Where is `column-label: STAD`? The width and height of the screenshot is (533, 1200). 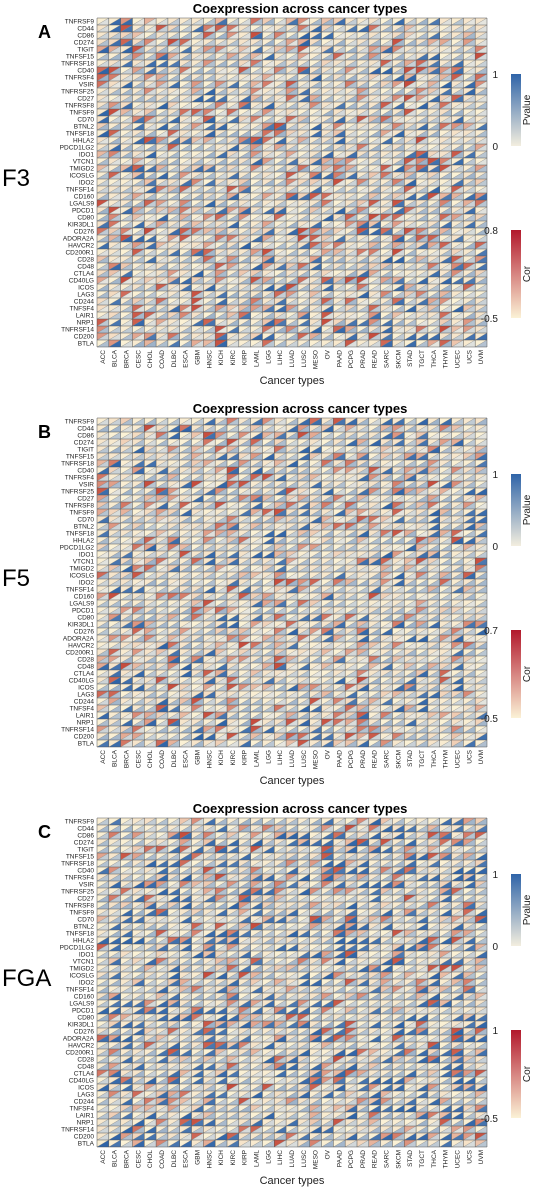 column-label: STAD is located at coordinates (410, 358).